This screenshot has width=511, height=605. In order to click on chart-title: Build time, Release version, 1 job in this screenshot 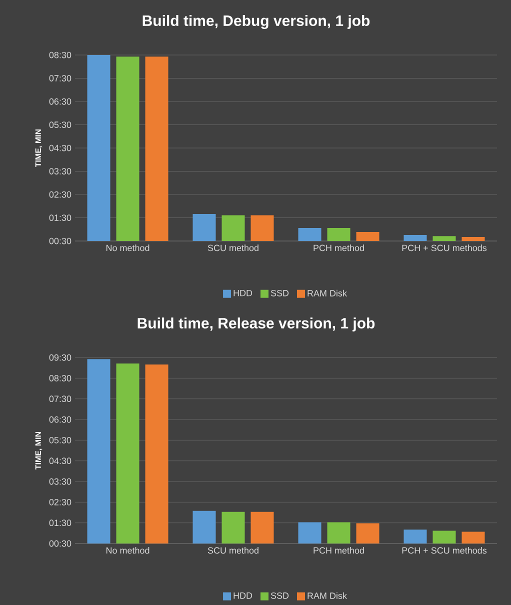, I will do `click(256, 325)`.